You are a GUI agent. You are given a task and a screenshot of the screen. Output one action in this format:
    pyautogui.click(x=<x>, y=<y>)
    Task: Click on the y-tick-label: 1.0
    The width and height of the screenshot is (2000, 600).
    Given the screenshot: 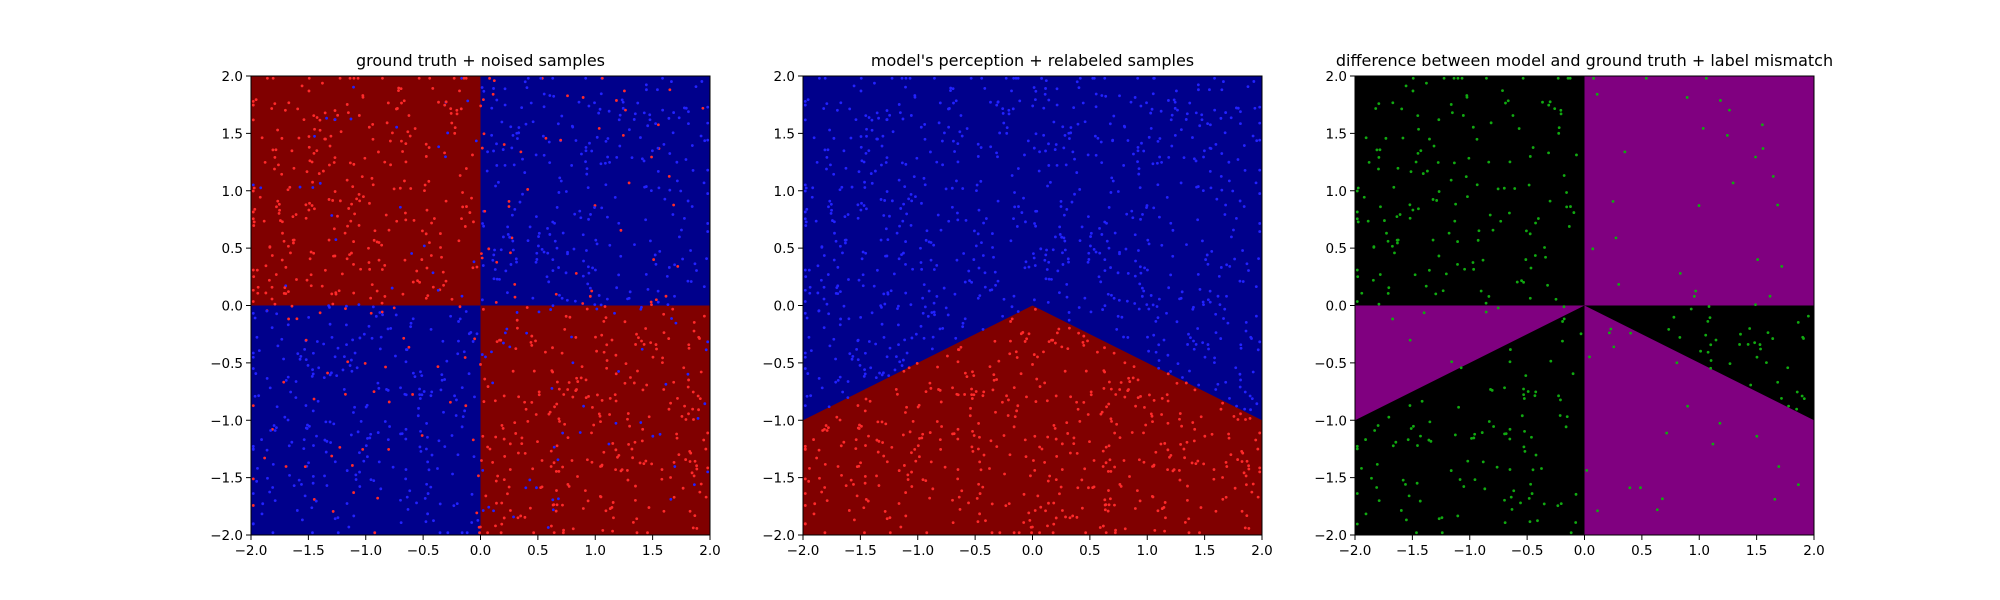 What is the action you would take?
    pyautogui.click(x=1336, y=192)
    